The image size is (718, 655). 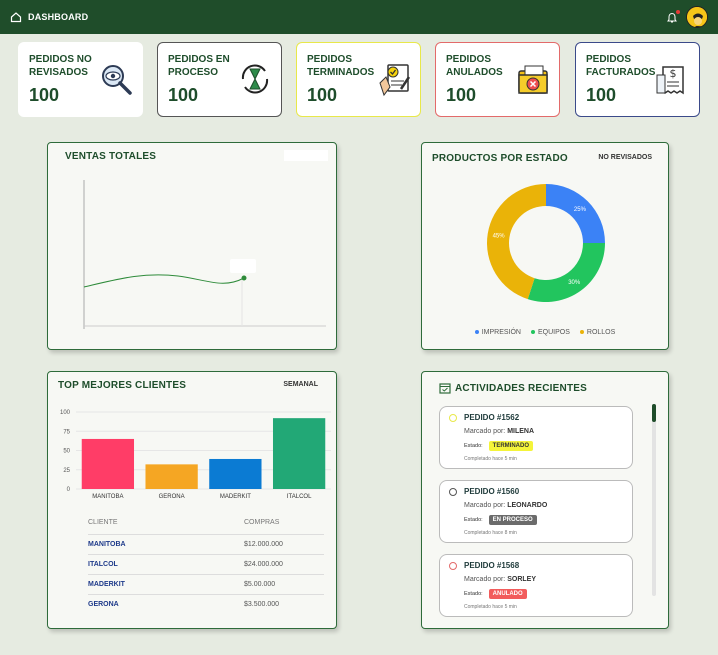 I want to click on products-title: PRODUCTOS POR ESTADO, so click(x=500, y=158).